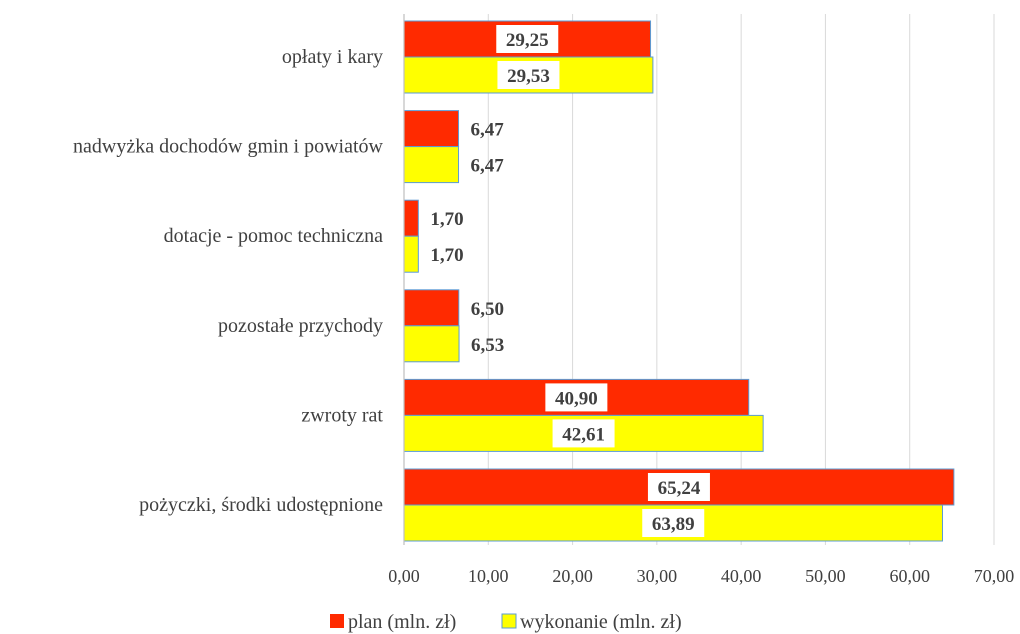 The height and width of the screenshot is (634, 1020). I want to click on x-tick-label: 20,00, so click(572, 576).